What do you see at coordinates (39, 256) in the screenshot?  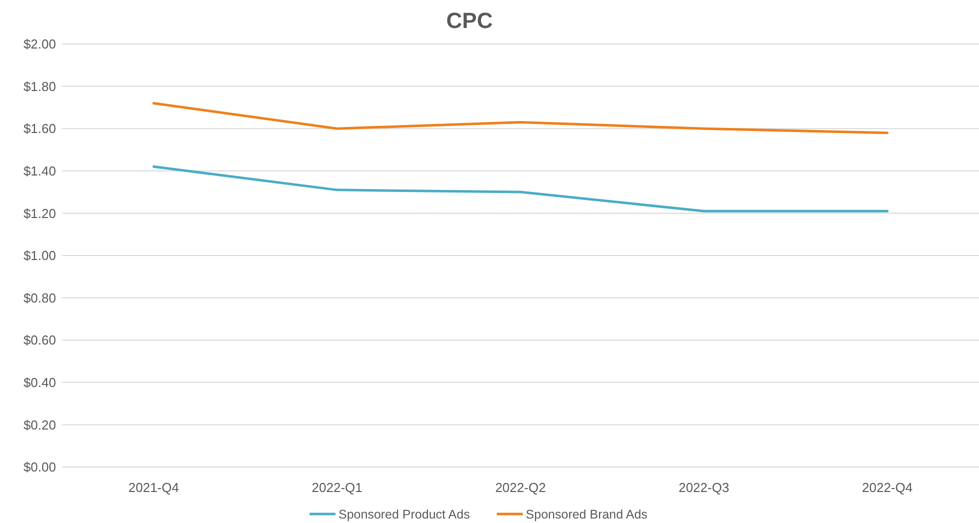 I see `y-tick-label: $1.00` at bounding box center [39, 256].